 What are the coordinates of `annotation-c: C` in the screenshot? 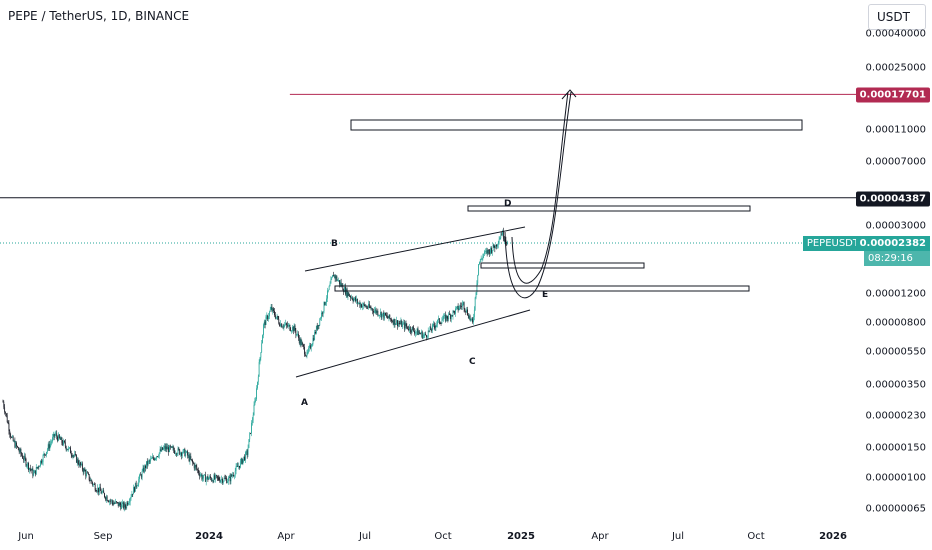 It's located at (472, 362).